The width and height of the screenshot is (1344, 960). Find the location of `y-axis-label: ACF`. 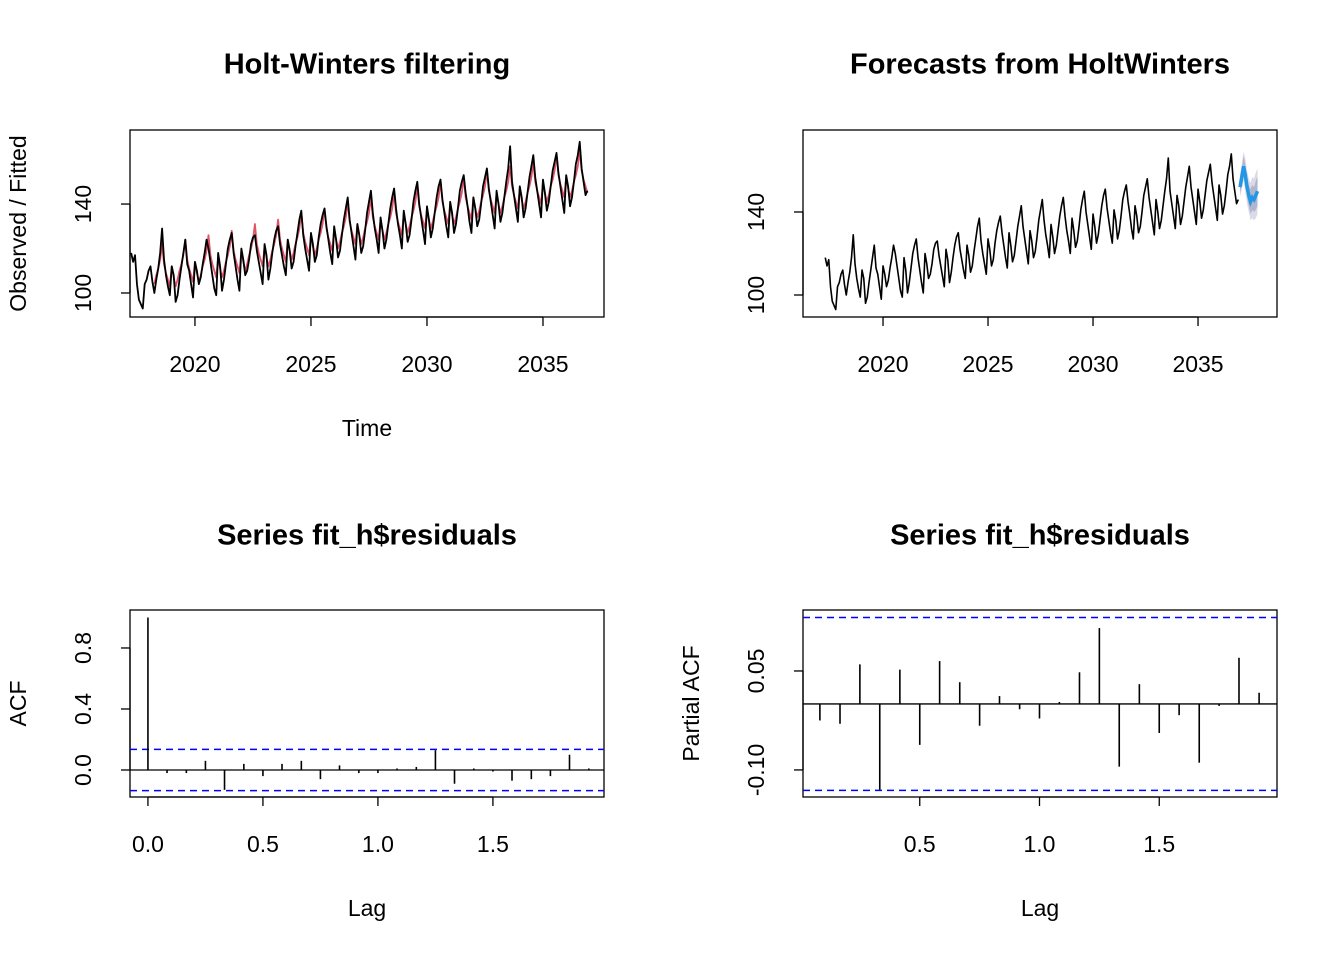

y-axis-label: ACF is located at coordinates (18, 704).